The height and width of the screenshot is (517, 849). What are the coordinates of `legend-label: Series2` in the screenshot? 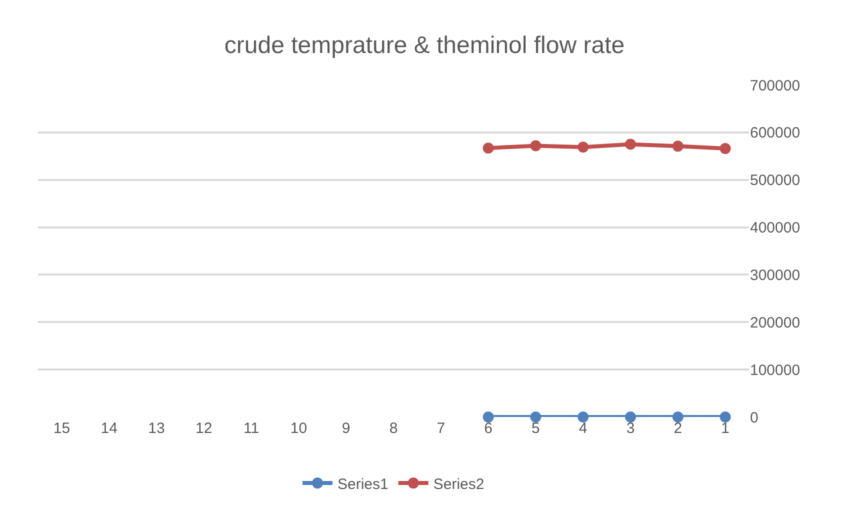 It's located at (458, 484).